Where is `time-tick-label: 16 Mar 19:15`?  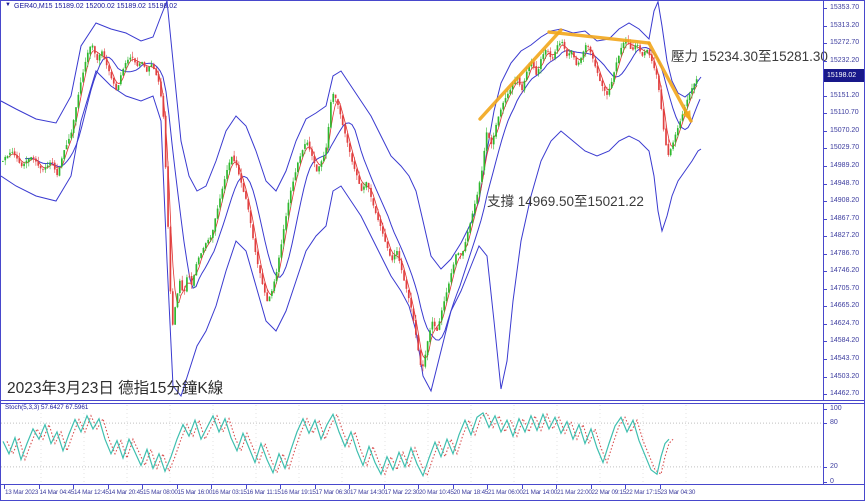
time-tick-label: 16 Mar 19:15 is located at coordinates (298, 492).